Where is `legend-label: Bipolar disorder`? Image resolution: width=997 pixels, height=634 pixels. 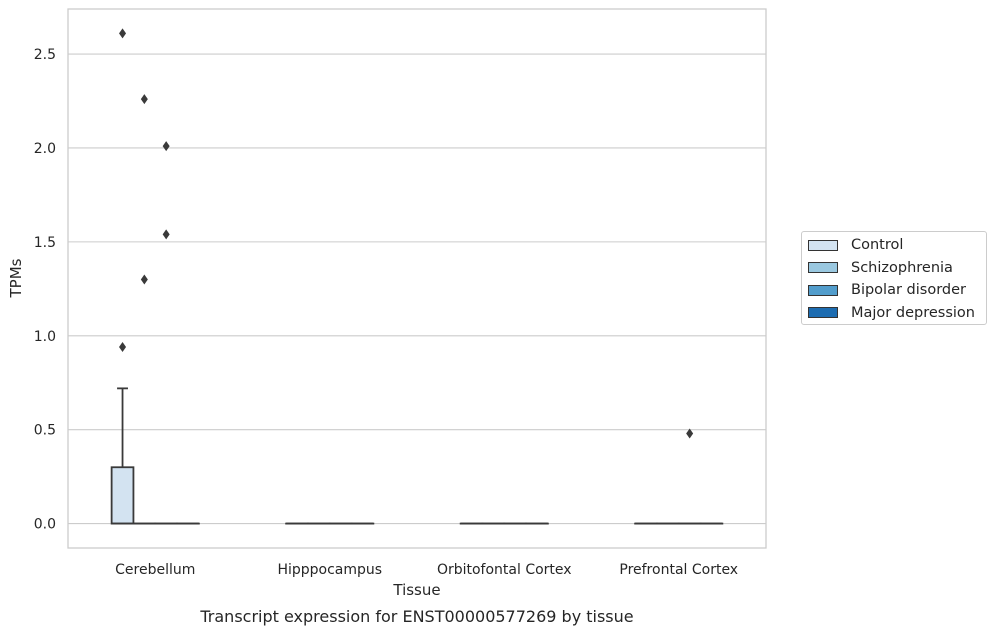 legend-label: Bipolar disorder is located at coordinates (908, 290).